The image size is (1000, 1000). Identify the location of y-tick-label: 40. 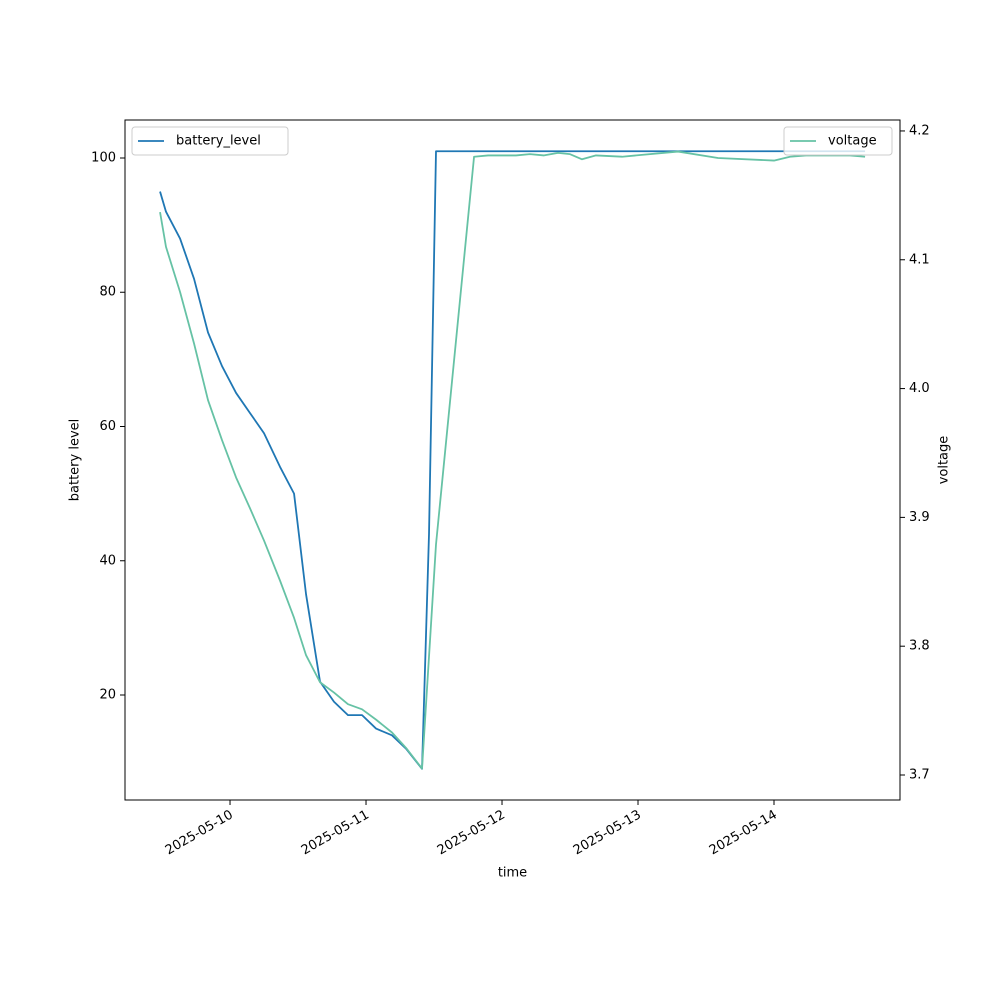
(107, 560).